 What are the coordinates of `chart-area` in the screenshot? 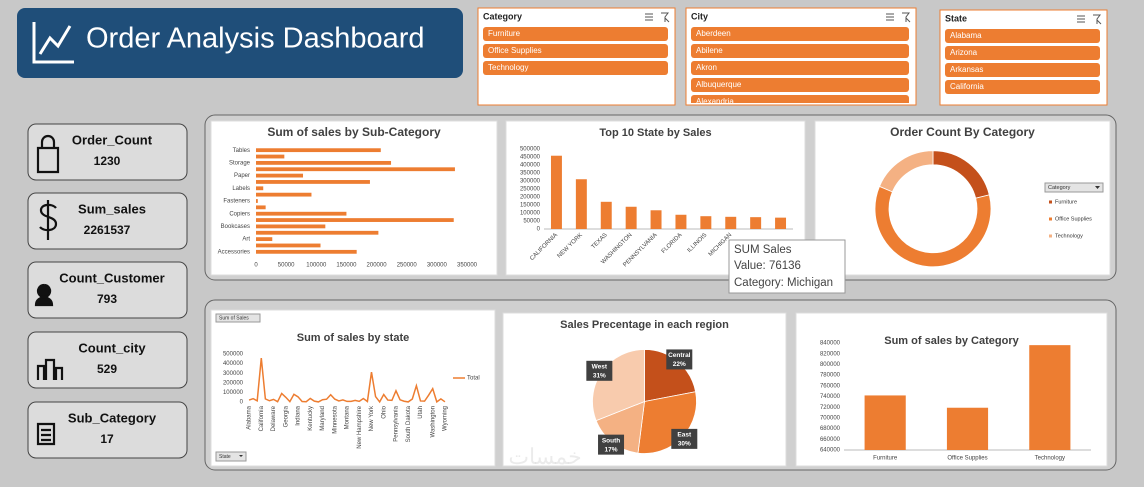 It's located at (354, 198).